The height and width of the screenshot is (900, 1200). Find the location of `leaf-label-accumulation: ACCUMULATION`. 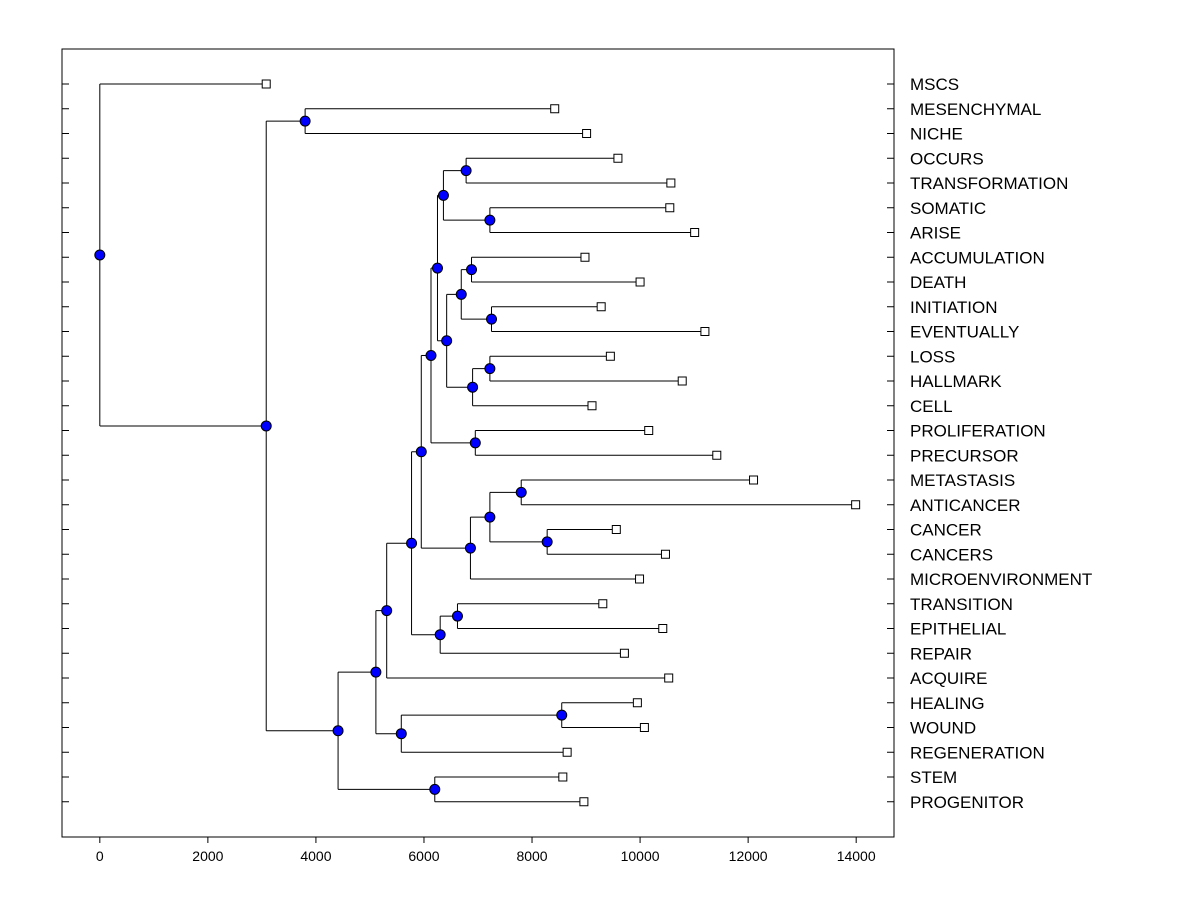

leaf-label-accumulation: ACCUMULATION is located at coordinates (977, 257).